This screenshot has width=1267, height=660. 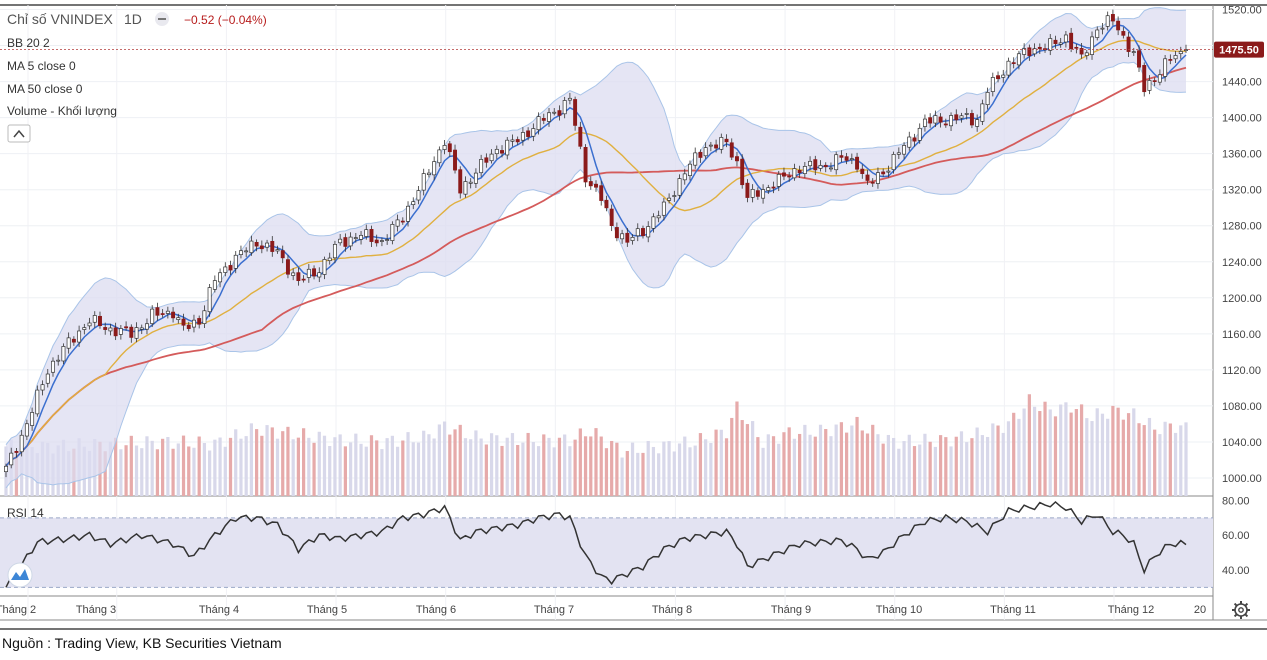 I want to click on time-tick-label: Tháng 7, so click(x=554, y=610).